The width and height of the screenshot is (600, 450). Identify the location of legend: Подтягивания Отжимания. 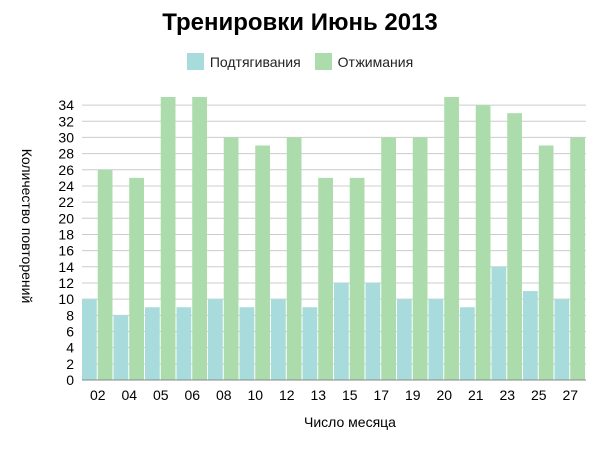
(300, 61).